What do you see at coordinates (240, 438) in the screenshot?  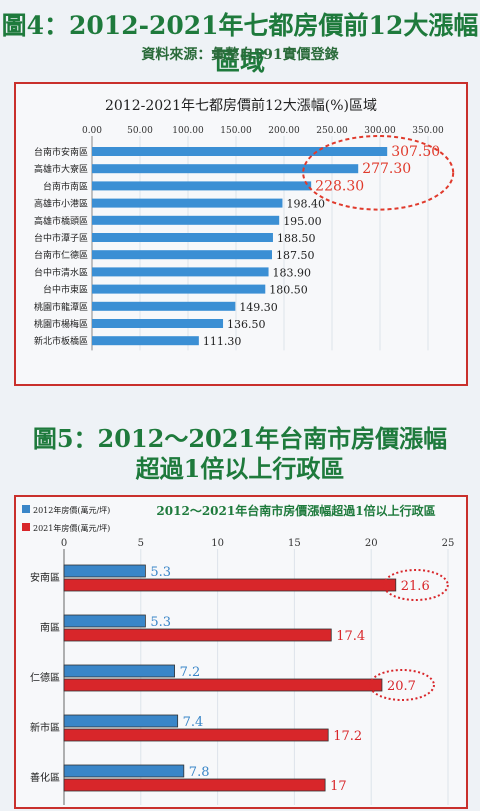 I see `figure5-heading-line1: 圖5：2012～2021年台南市房價漲幅` at bounding box center [240, 438].